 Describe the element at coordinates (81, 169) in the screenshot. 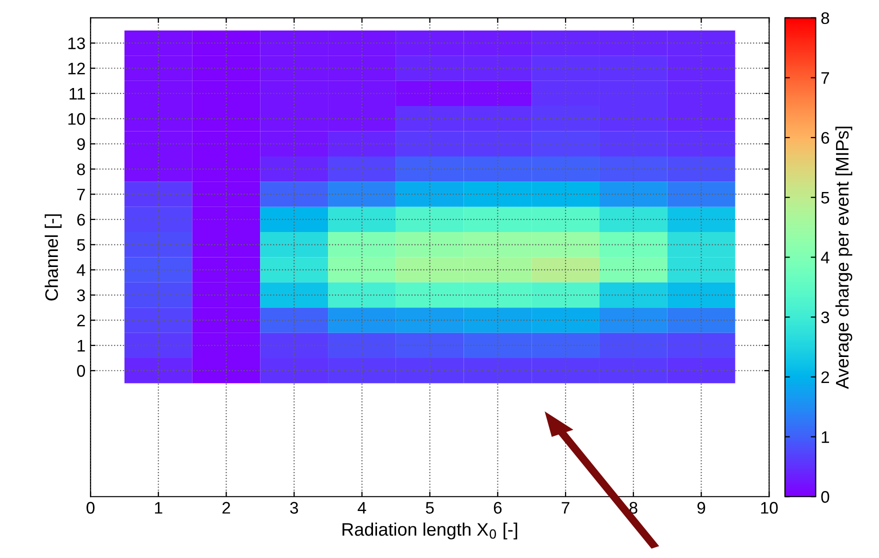

I see `y-tick-label: 8` at that location.